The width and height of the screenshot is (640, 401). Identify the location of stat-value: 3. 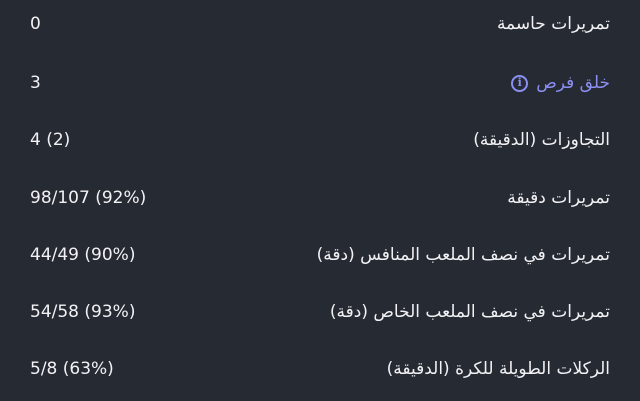
(35, 83).